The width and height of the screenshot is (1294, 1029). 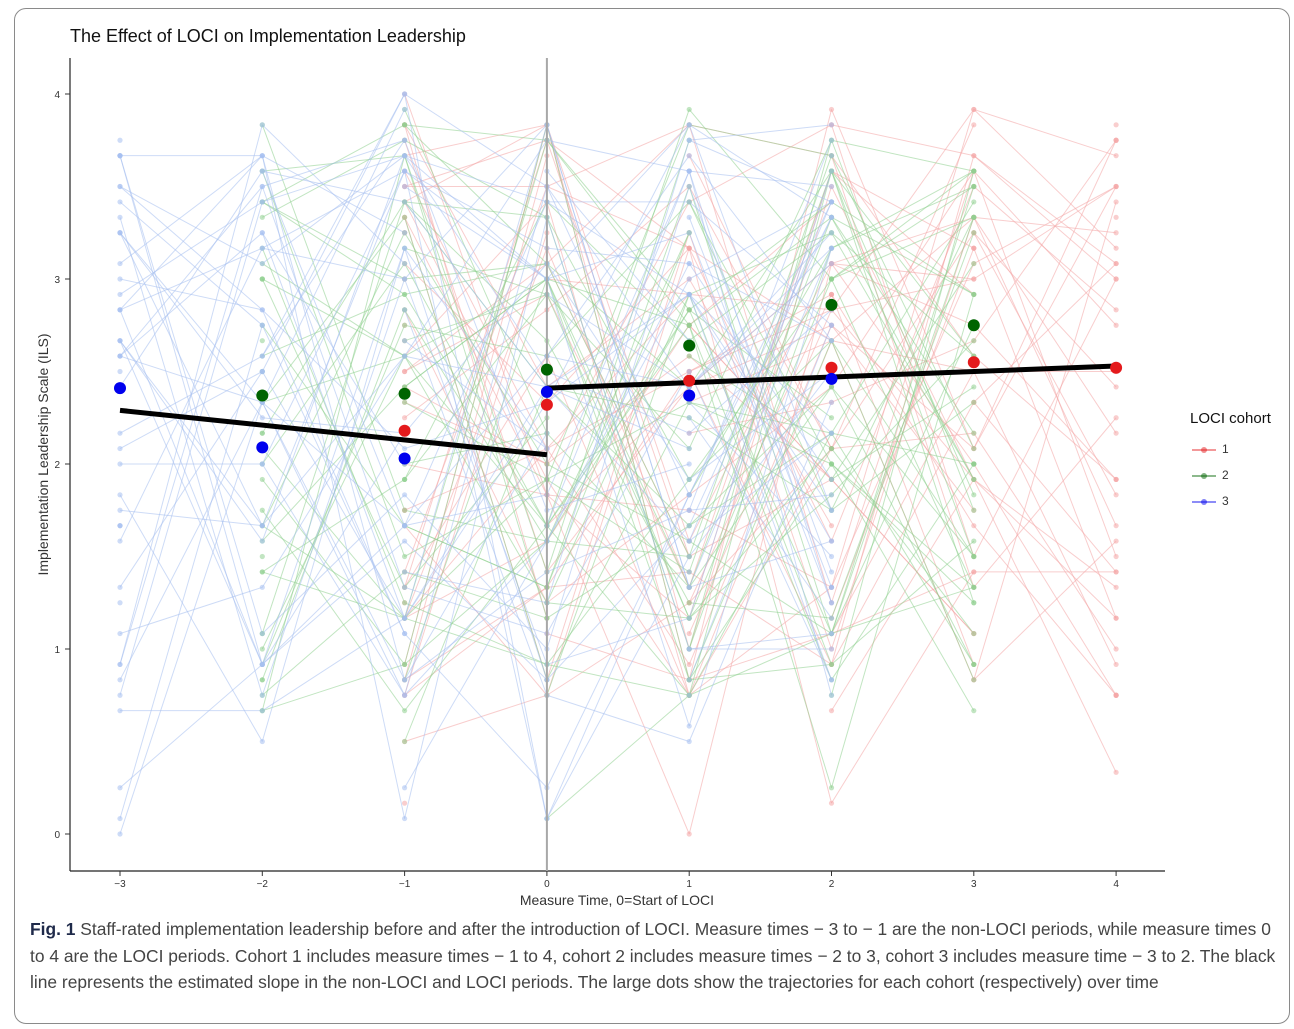 What do you see at coordinates (57, 280) in the screenshot?
I see `y-tick-label: 3` at bounding box center [57, 280].